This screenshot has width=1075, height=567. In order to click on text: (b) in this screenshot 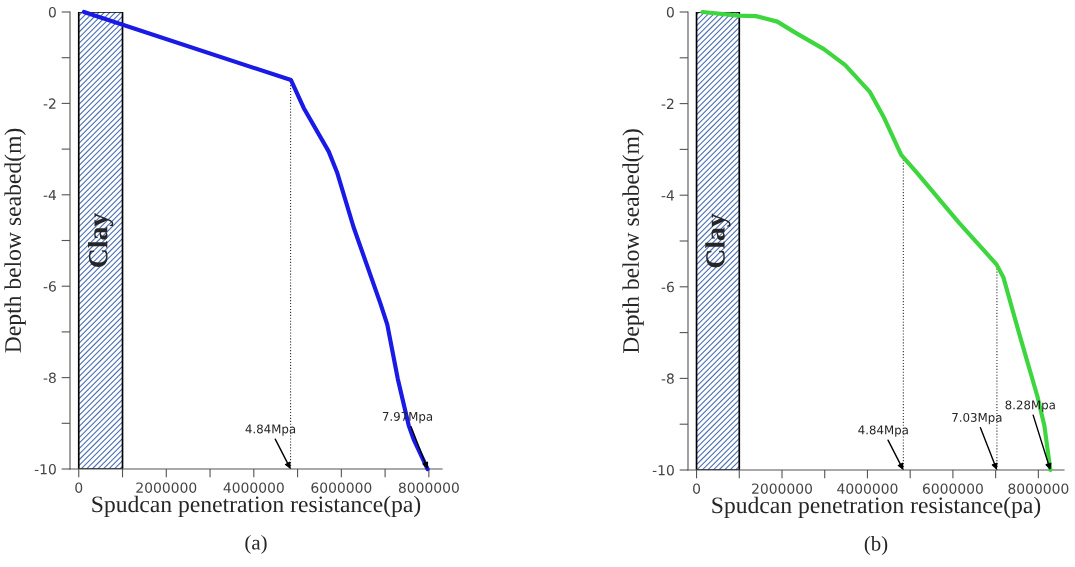, I will do `click(876, 546)`.